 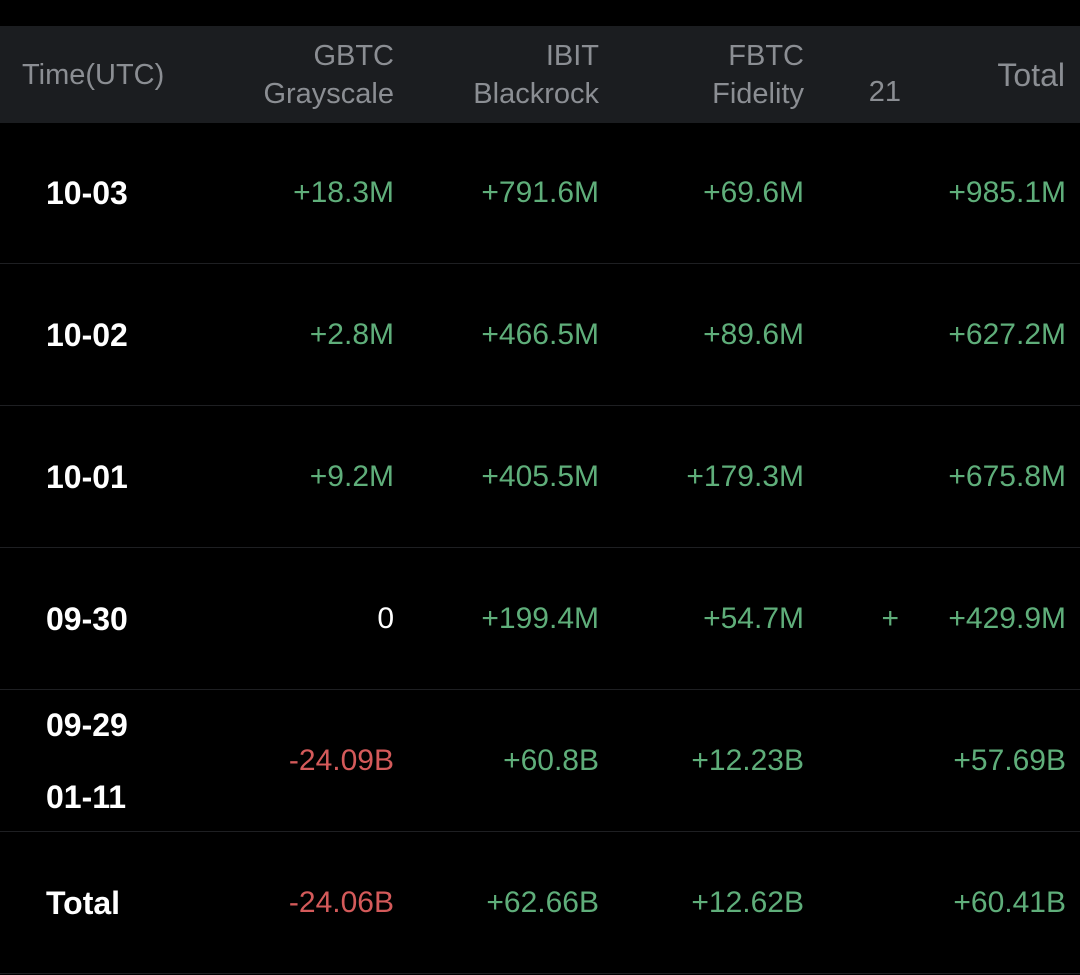 I want to click on gbtc-value: +2.8M, so click(x=351, y=334).